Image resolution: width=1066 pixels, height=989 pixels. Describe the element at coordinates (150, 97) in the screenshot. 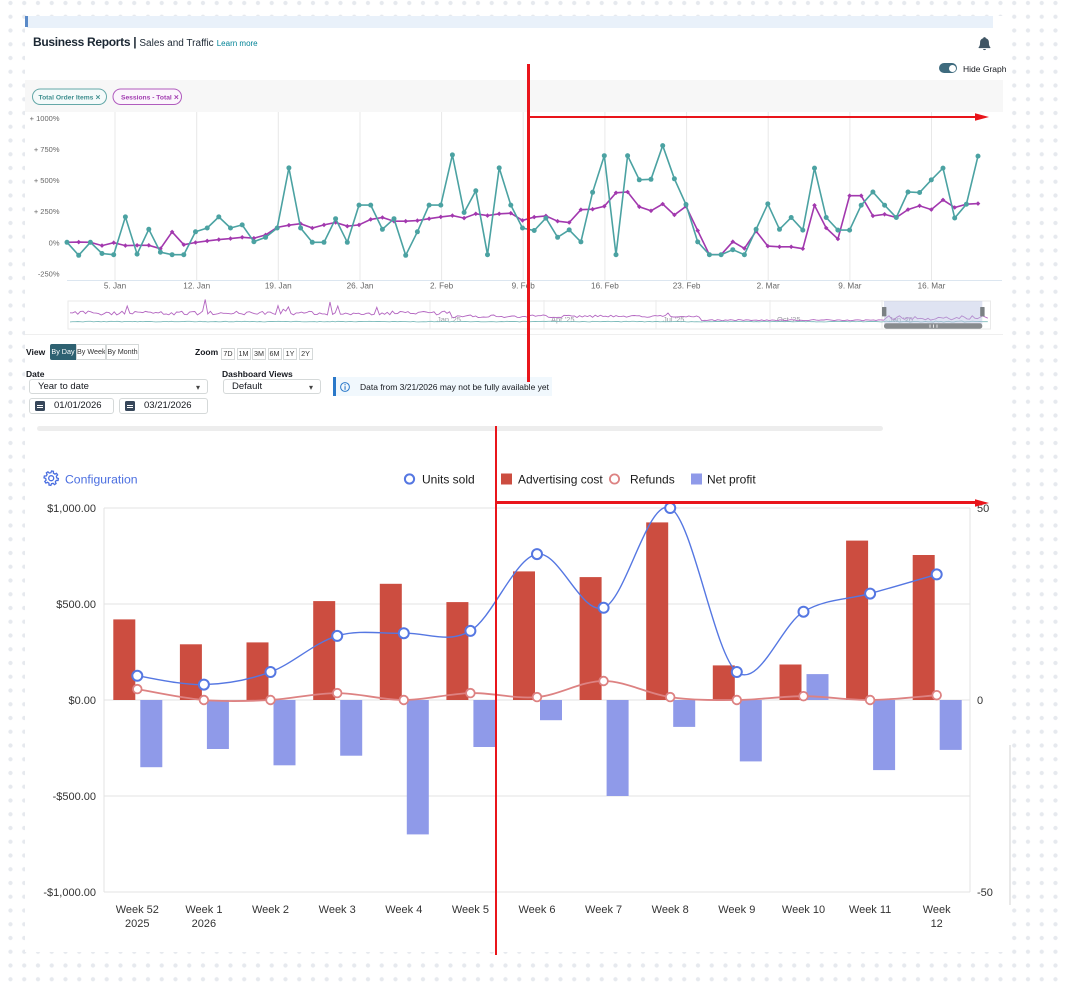

I see `svg-text: Sessions - Total ✕` at that location.